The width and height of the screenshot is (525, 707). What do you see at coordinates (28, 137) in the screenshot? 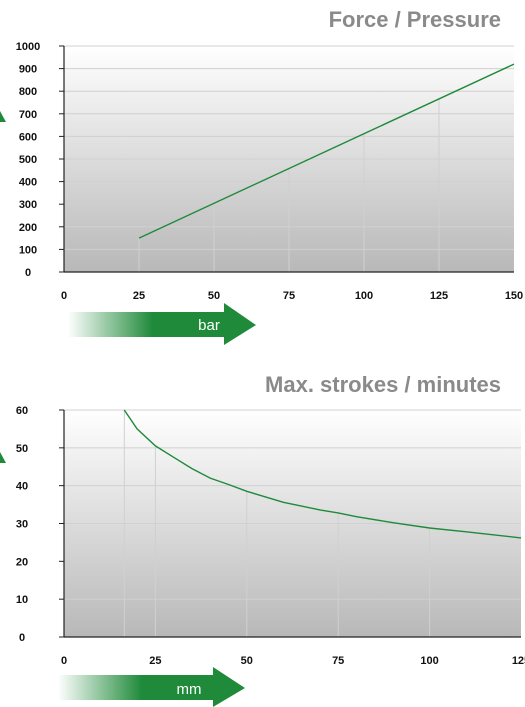
I see `y-tick-label: 600` at bounding box center [28, 137].